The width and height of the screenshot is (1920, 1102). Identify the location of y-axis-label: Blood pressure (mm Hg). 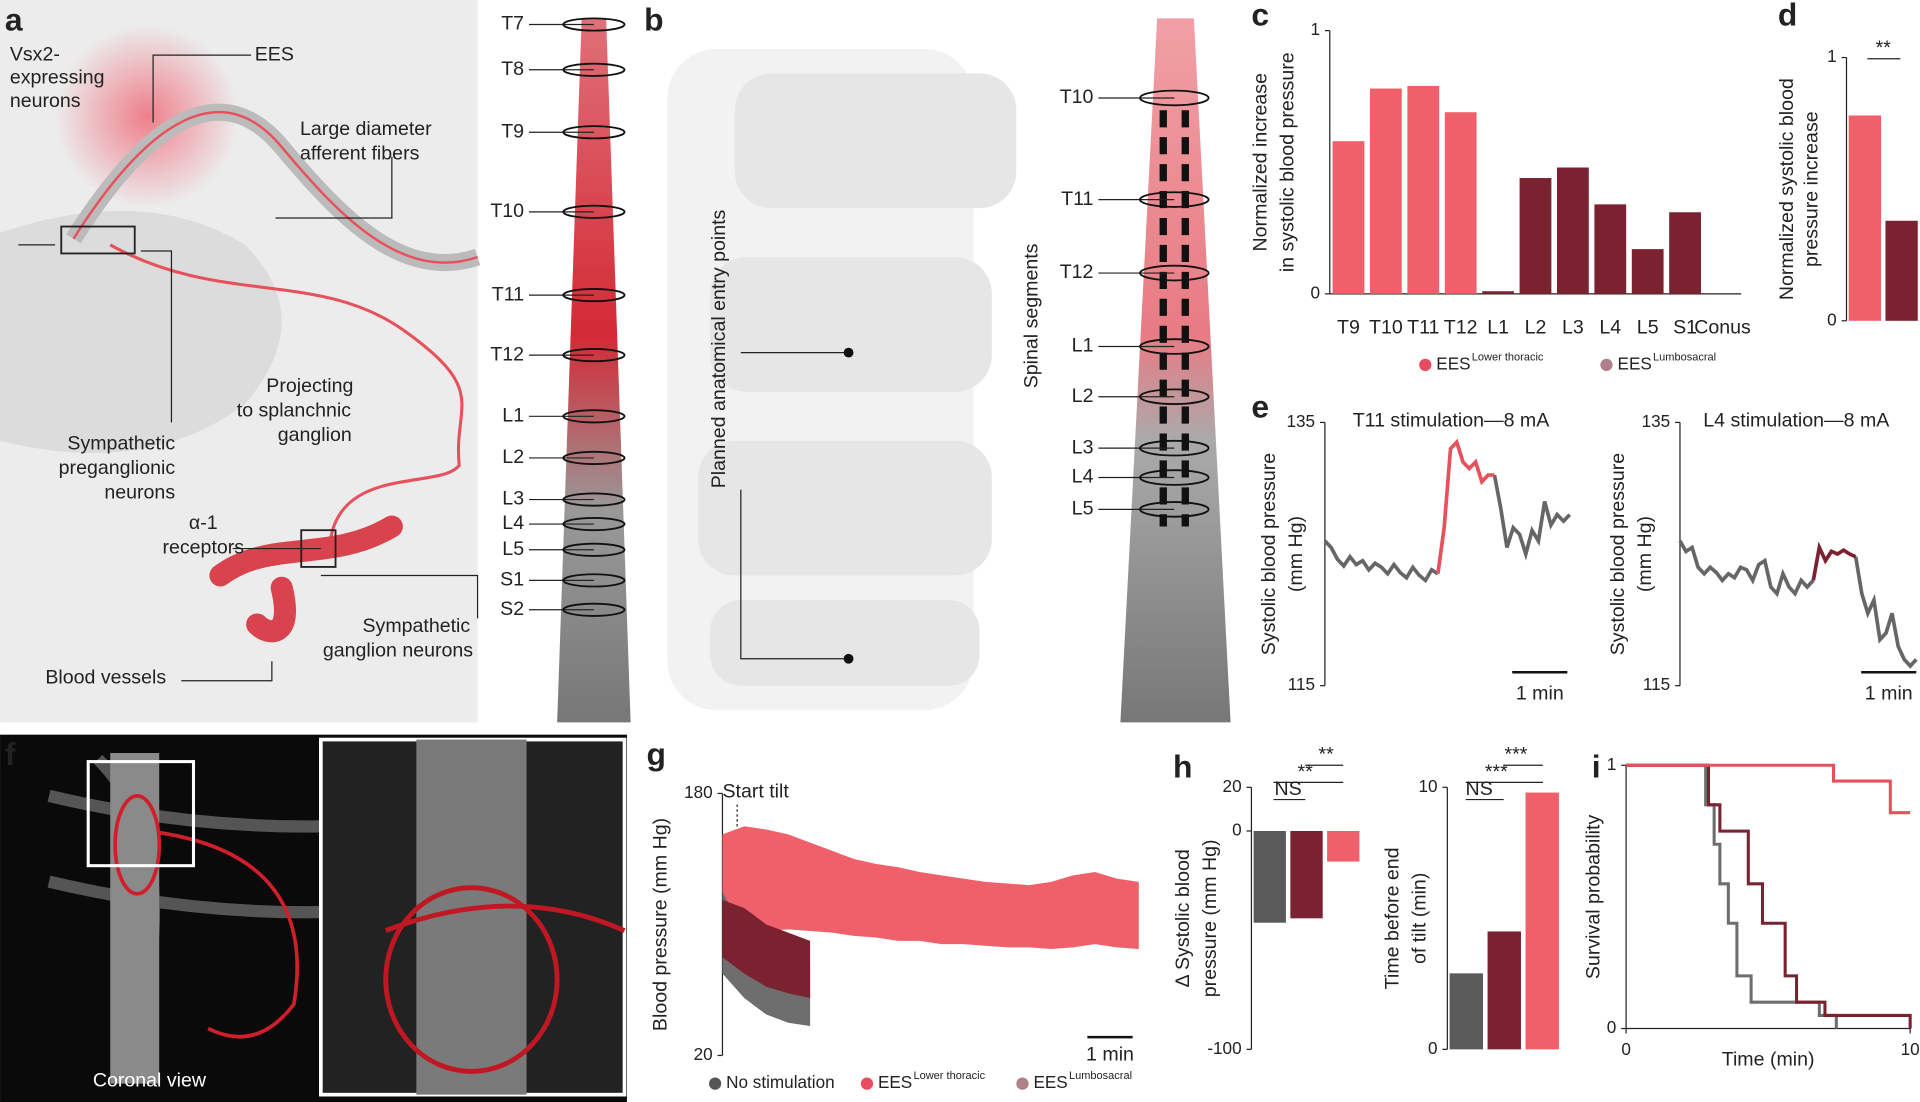
(660, 924).